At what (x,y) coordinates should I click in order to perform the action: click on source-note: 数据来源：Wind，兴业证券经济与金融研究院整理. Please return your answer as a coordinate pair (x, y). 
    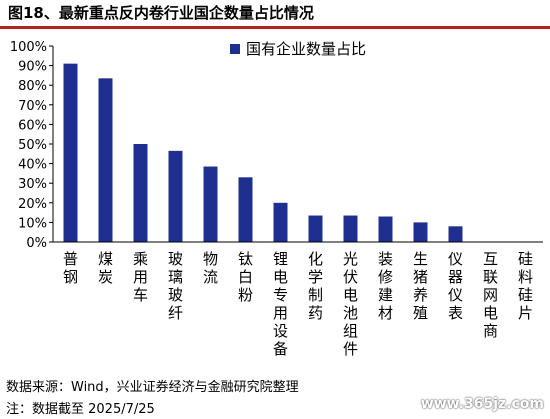
    Looking at the image, I should click on (152, 387).